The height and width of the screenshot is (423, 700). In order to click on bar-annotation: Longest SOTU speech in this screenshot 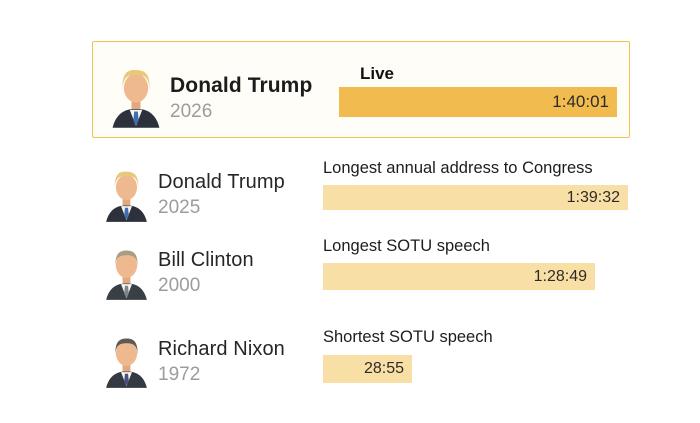, I will do `click(406, 246)`.